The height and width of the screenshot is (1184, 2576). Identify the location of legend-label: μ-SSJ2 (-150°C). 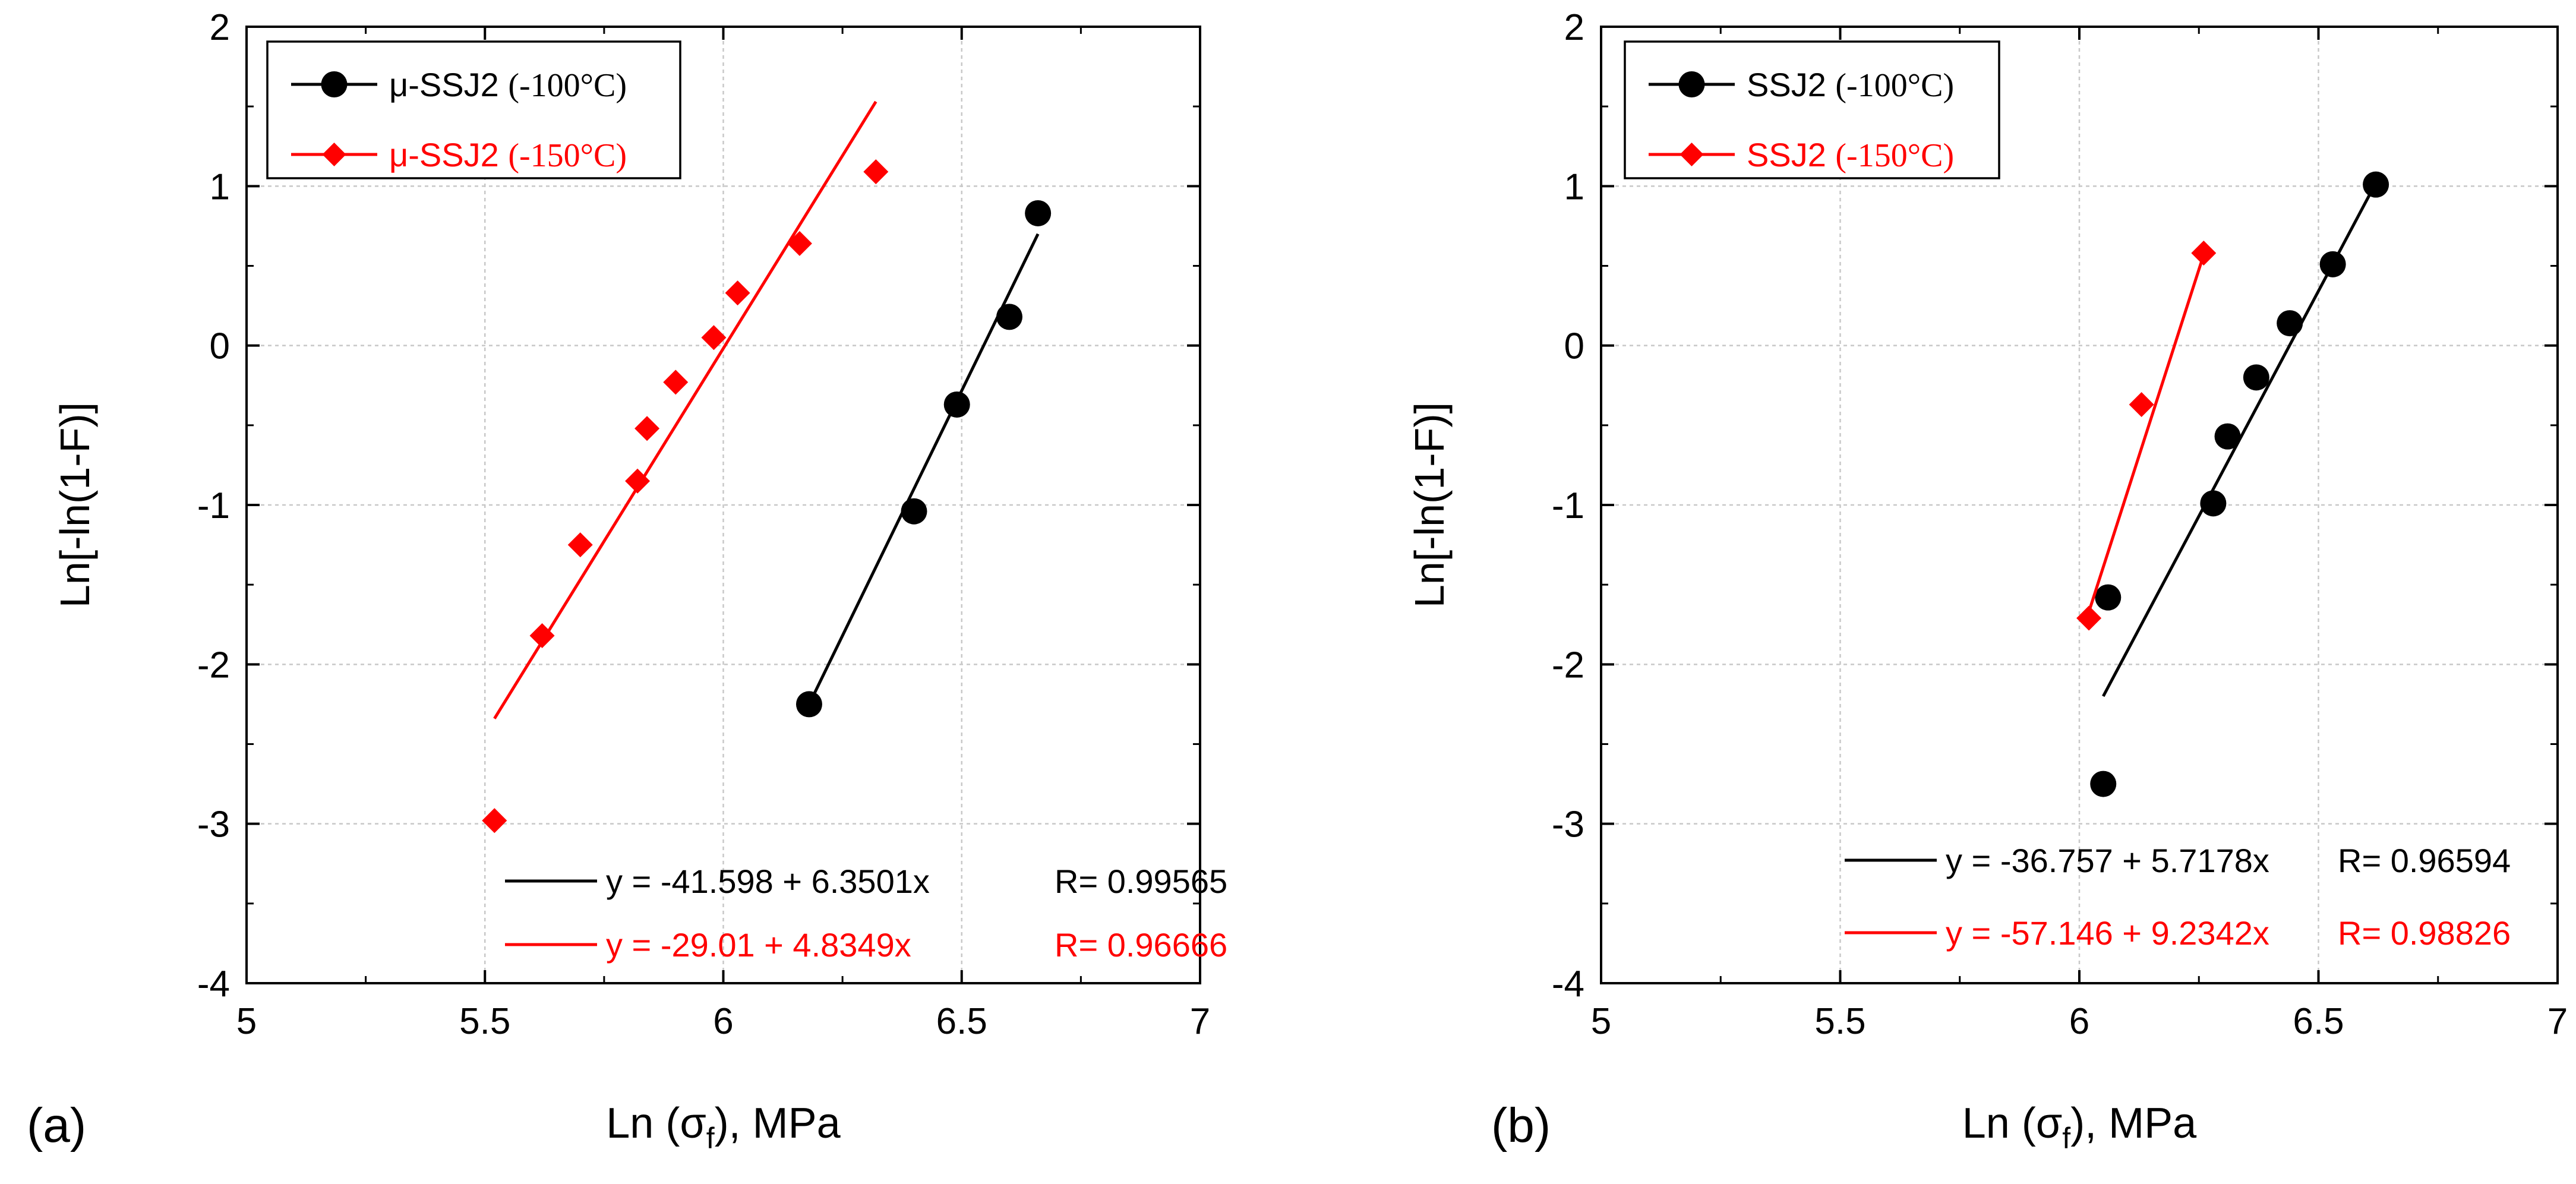
(508, 155).